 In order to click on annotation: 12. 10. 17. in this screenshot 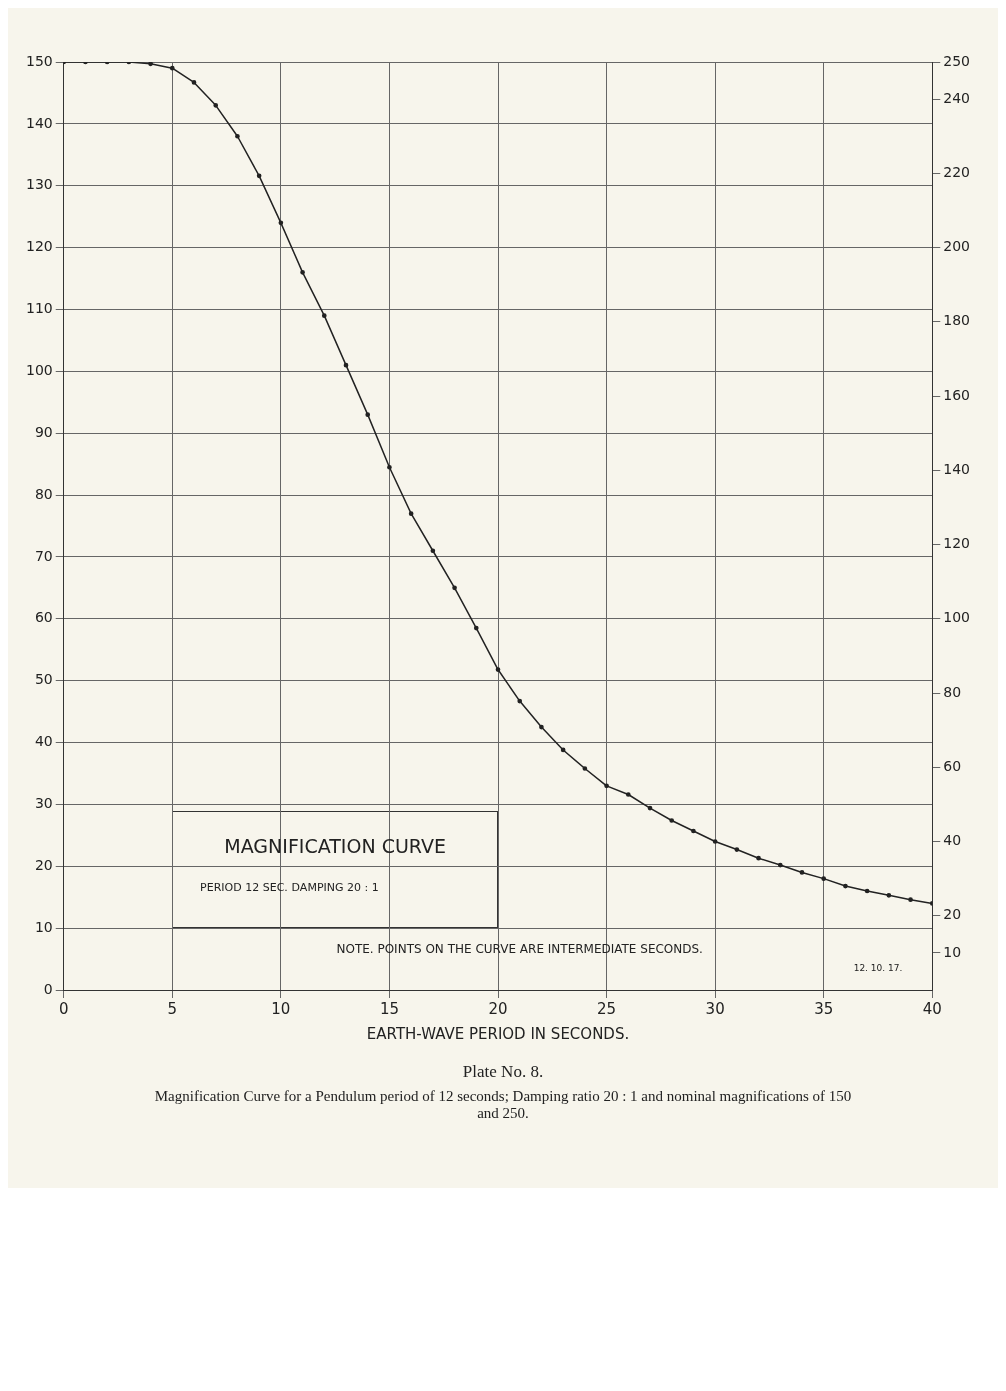, I will do `click(878, 967)`.